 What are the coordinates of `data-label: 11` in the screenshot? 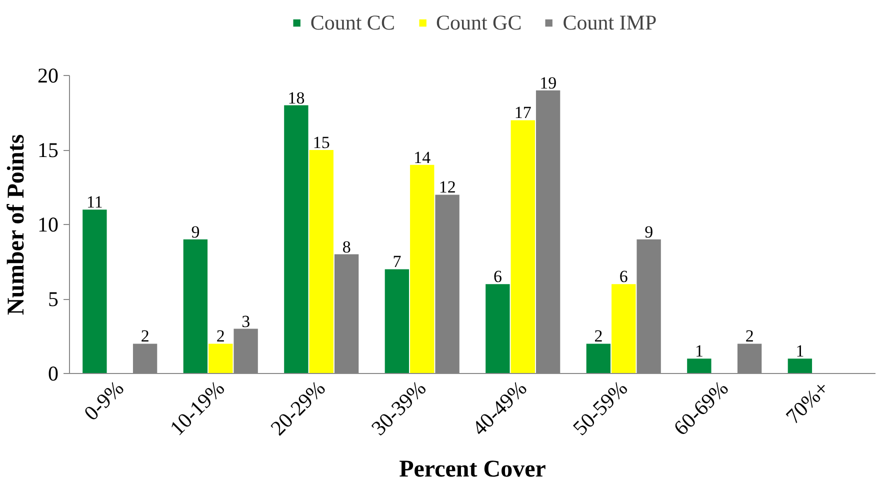 It's located at (94, 202).